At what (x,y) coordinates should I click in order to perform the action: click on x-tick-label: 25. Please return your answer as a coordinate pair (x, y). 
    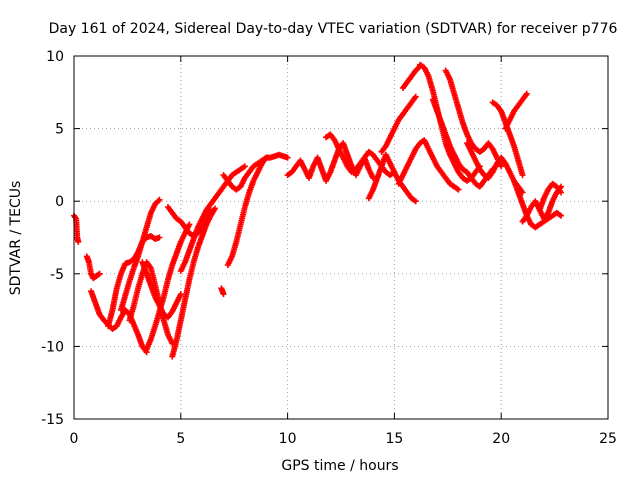
    Looking at the image, I should click on (608, 439).